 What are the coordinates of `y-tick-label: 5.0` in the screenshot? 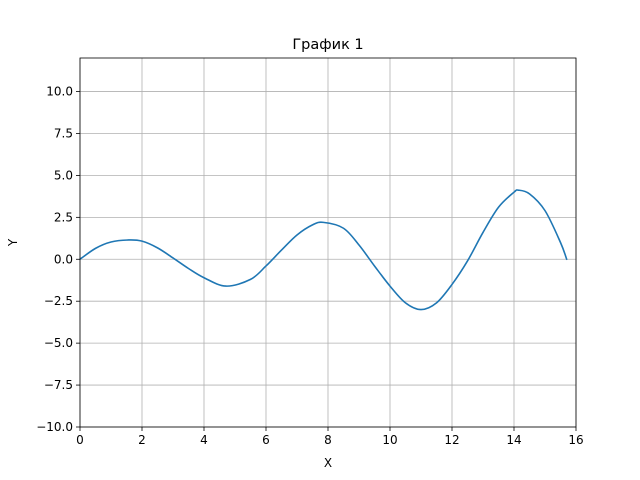 It's located at (63, 175).